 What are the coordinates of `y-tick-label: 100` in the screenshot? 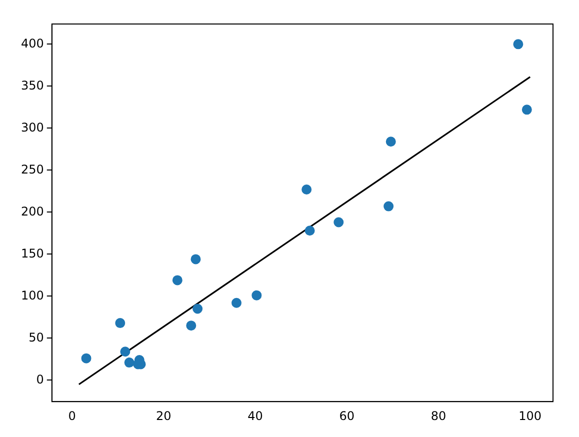 It's located at (32, 295).